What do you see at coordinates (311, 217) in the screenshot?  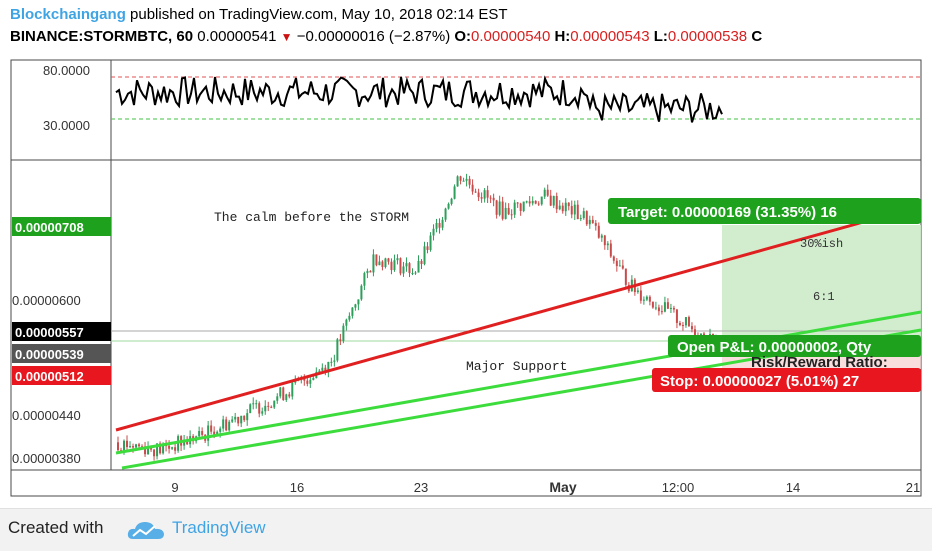 I see `calm-annotation: The calm before the STORM` at bounding box center [311, 217].